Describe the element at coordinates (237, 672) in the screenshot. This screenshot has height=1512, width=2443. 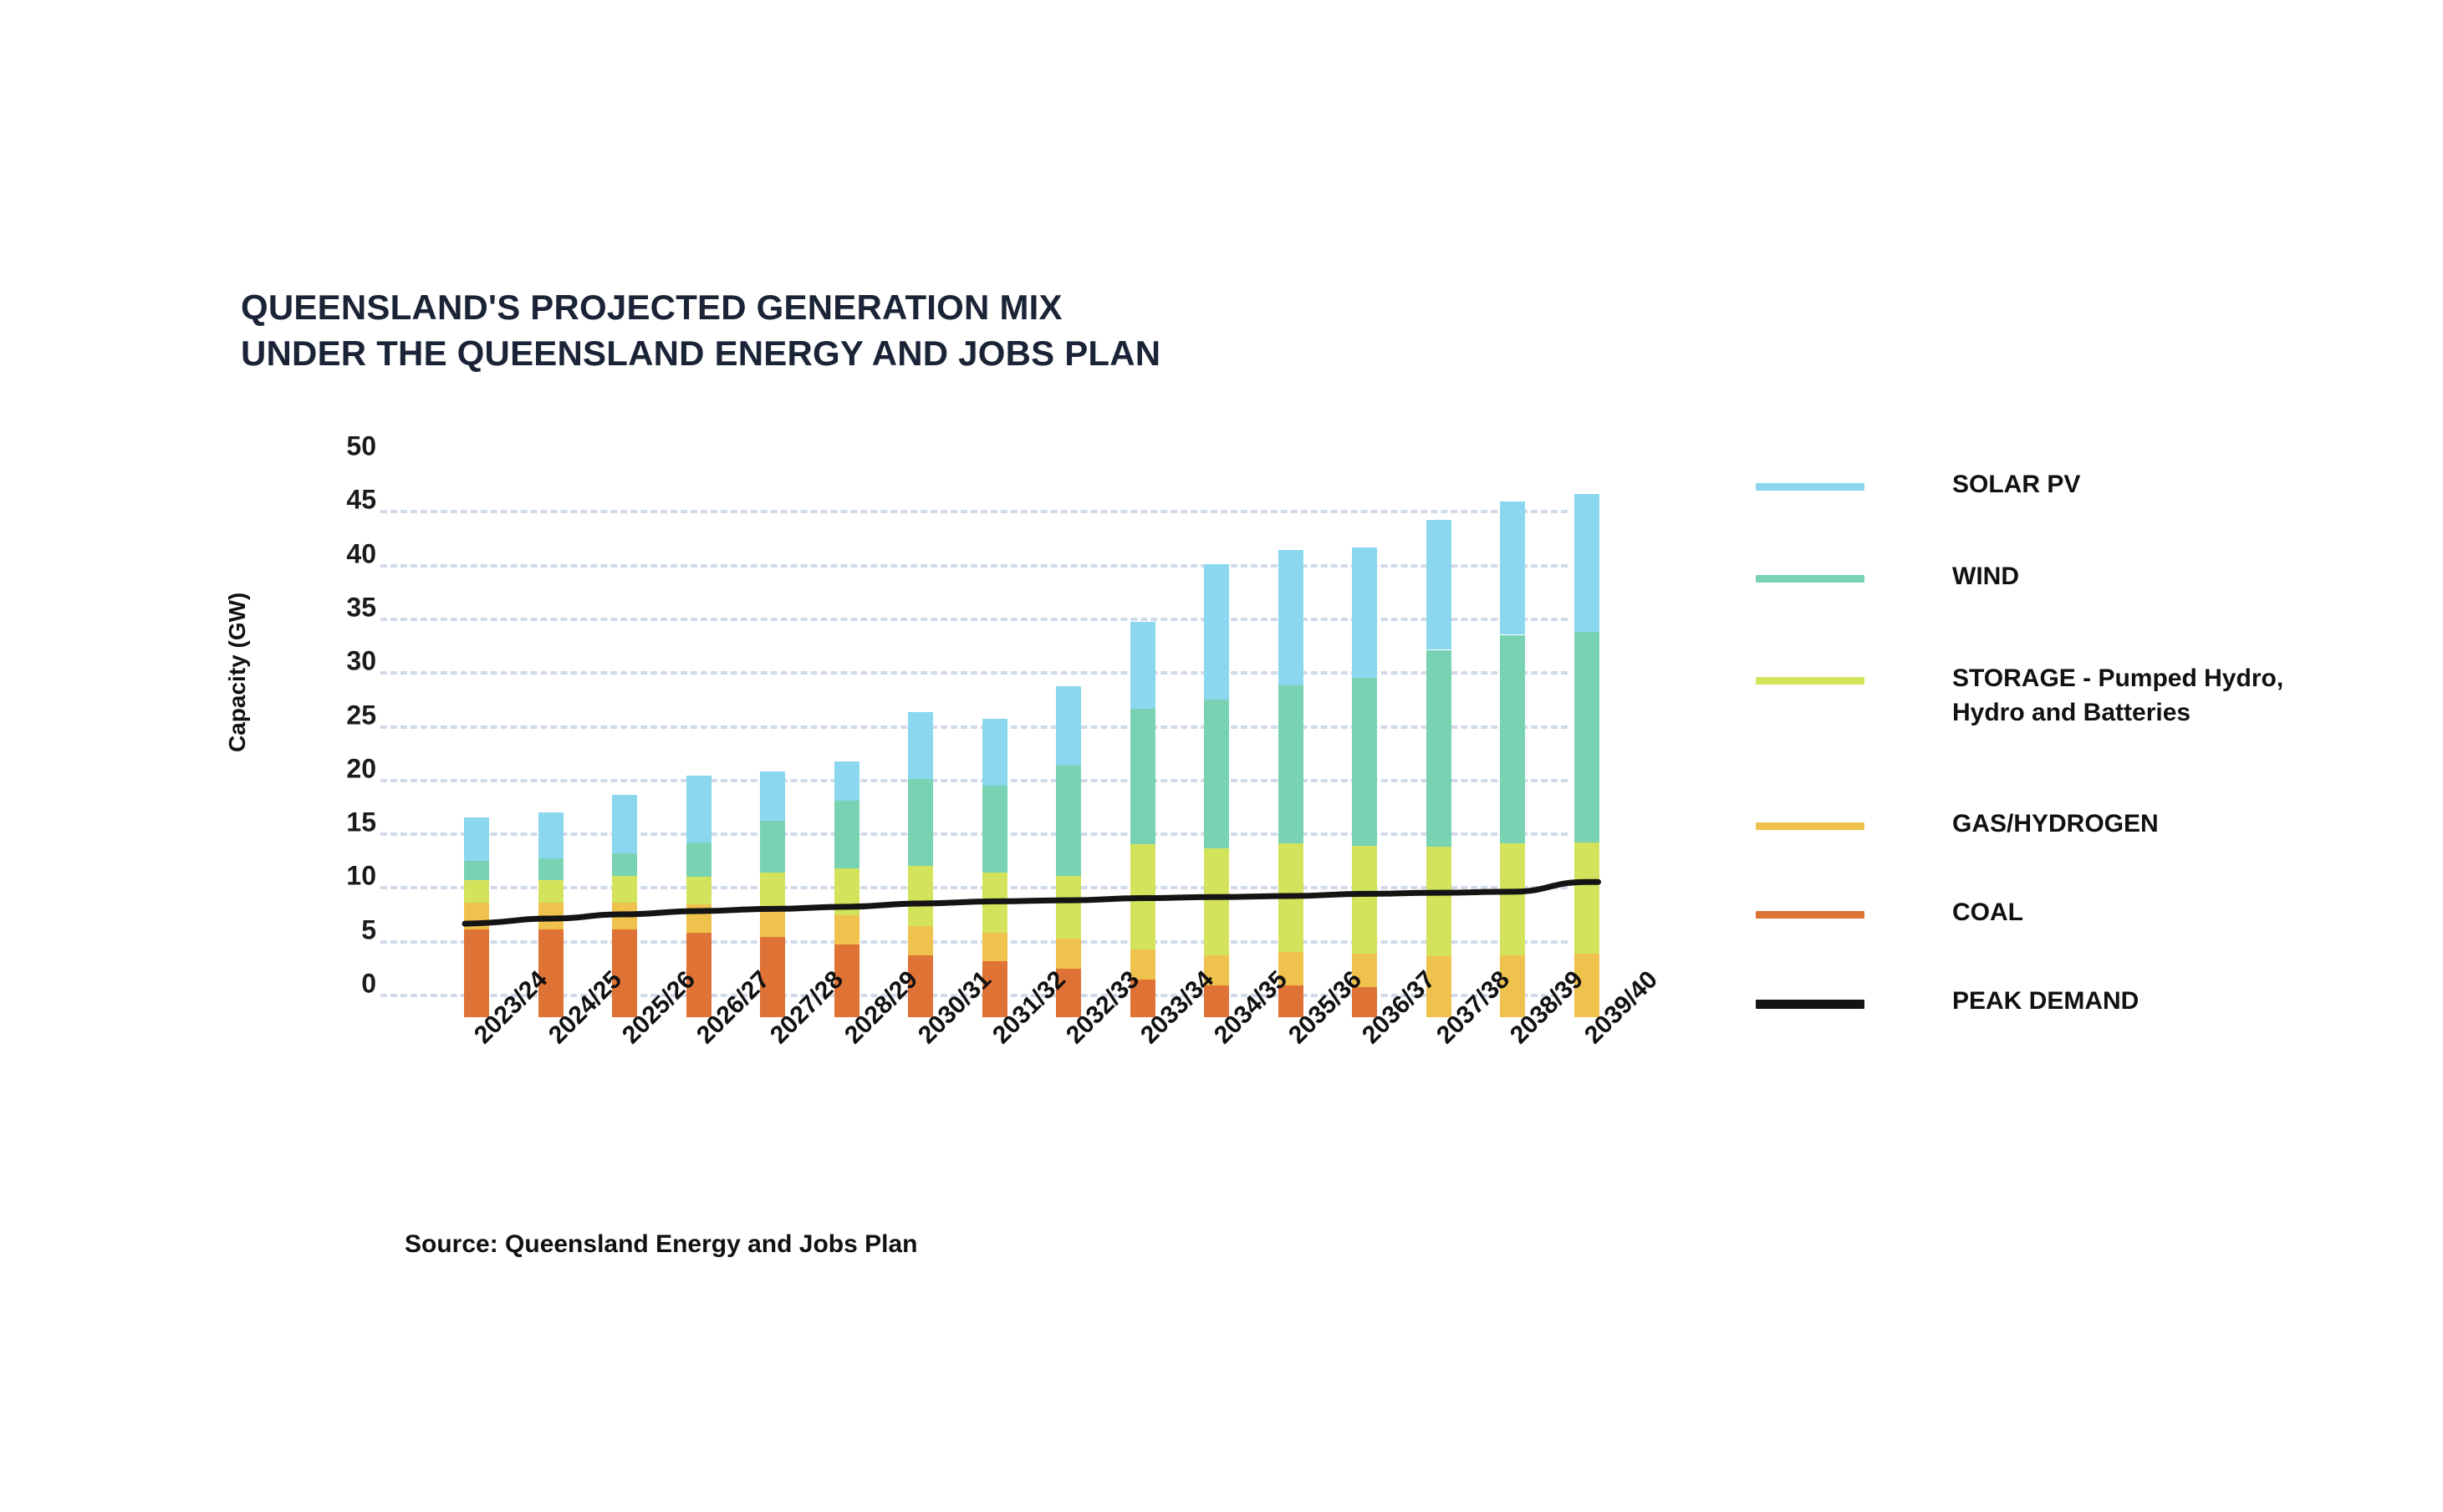
I see `y-axis-title: Capacity (GW)` at that location.